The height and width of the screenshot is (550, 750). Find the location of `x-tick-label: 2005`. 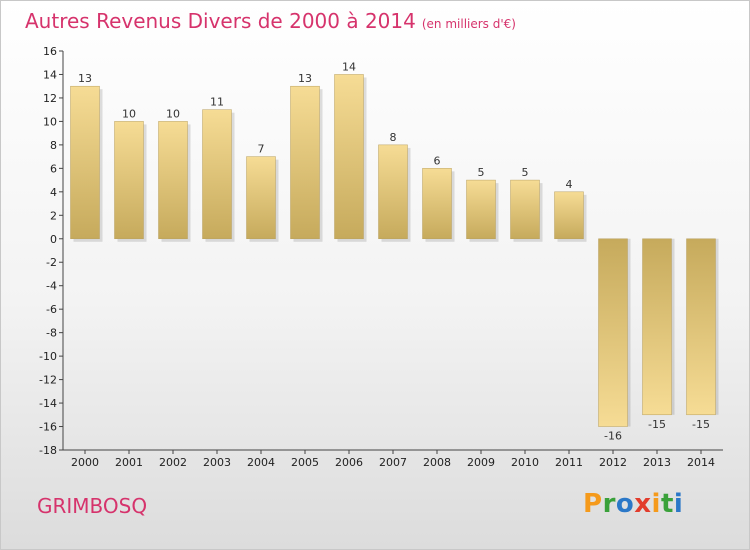

x-tick-label: 2005 is located at coordinates (305, 462).